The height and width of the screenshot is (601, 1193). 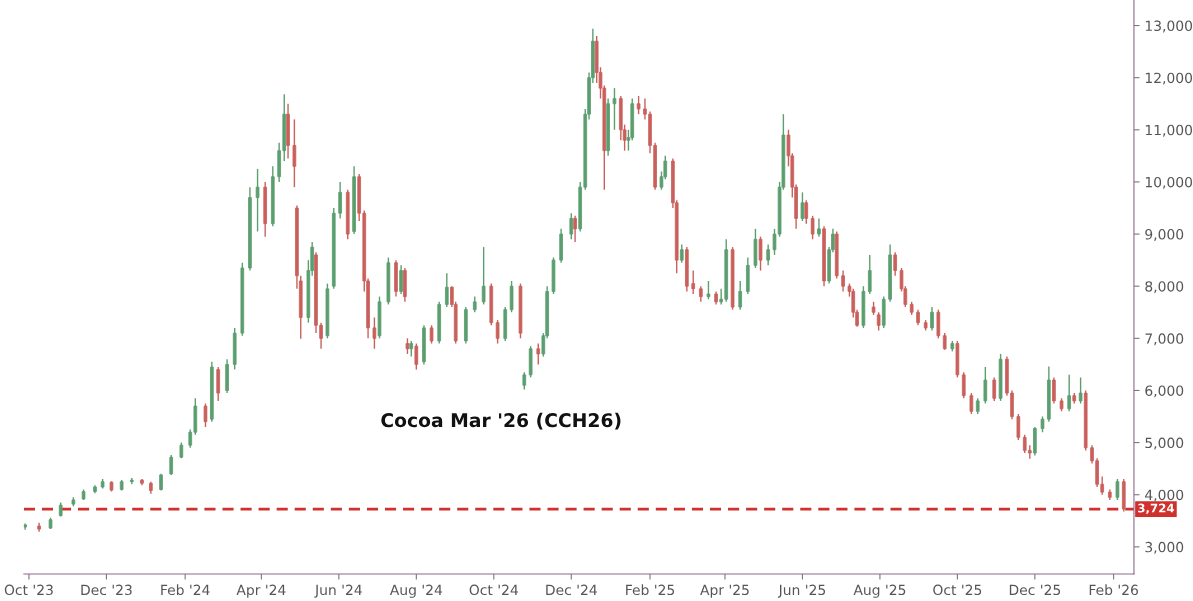 I want to click on y-tick-label: 8,000, so click(x=1164, y=287).